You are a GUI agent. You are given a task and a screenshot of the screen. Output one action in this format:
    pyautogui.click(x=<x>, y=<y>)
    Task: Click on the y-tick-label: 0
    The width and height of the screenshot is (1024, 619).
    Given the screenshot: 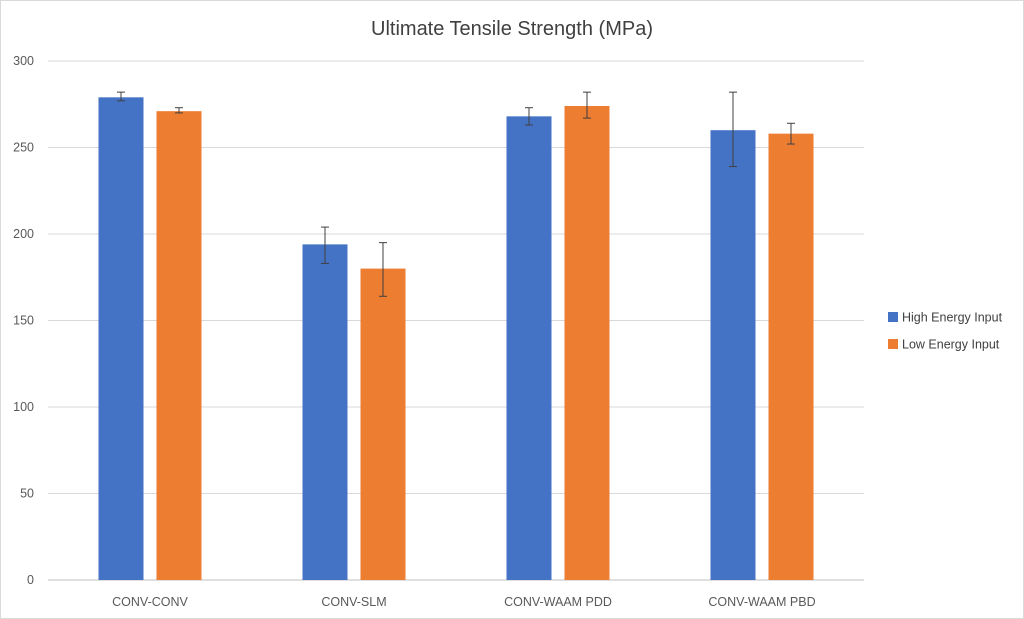 What is the action you would take?
    pyautogui.click(x=30, y=580)
    